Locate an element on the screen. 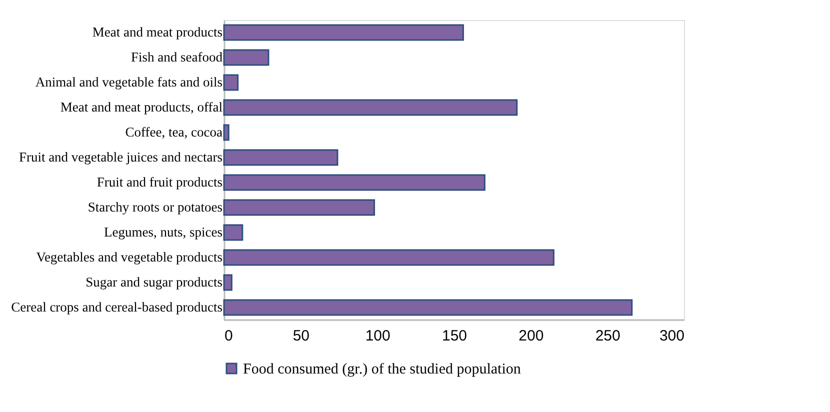  y-tick-label: Fish and seafood is located at coordinates (177, 57).